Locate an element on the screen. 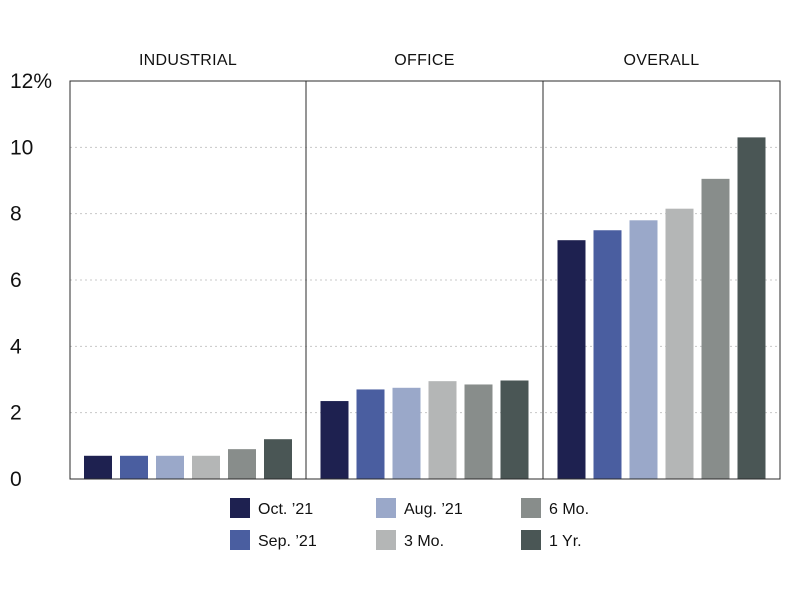 Image resolution: width=800 pixels, height=600 pixels. legend-swatch-1-yr is located at coordinates (531, 540).